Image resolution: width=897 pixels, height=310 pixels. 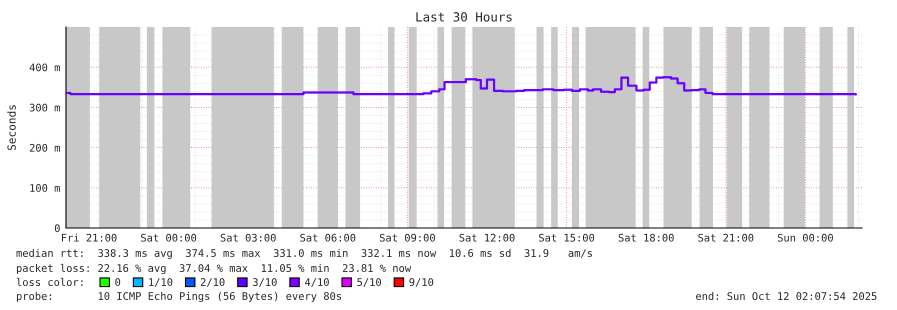 What do you see at coordinates (328, 238) in the screenshot?
I see `x-tick-label: Sat 06:00` at bounding box center [328, 238].